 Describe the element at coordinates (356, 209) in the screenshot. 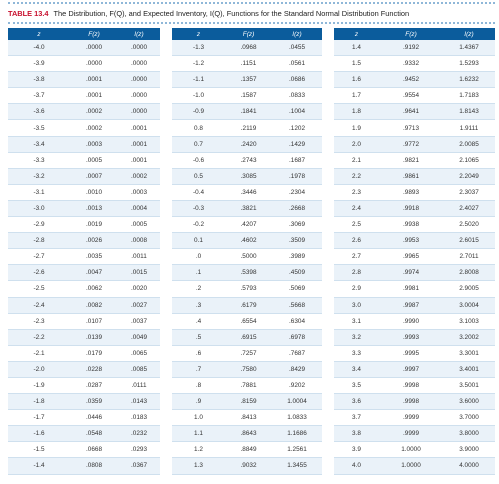

I see `cell-z: 2.4` at that location.